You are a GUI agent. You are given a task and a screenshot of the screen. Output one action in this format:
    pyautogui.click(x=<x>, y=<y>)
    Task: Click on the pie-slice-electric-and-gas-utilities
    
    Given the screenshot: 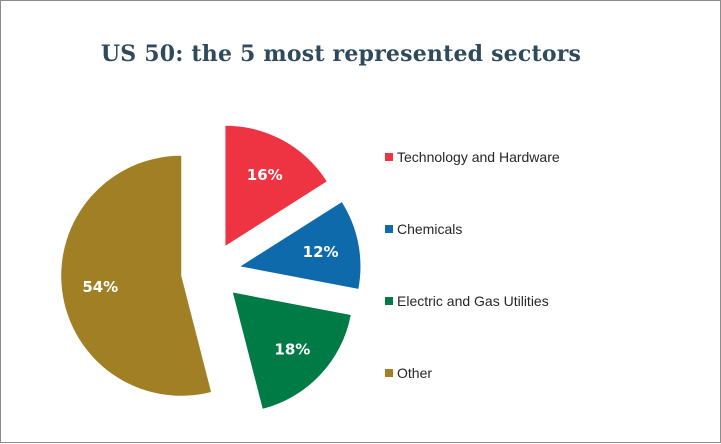 What is the action you would take?
    pyautogui.click(x=291, y=350)
    